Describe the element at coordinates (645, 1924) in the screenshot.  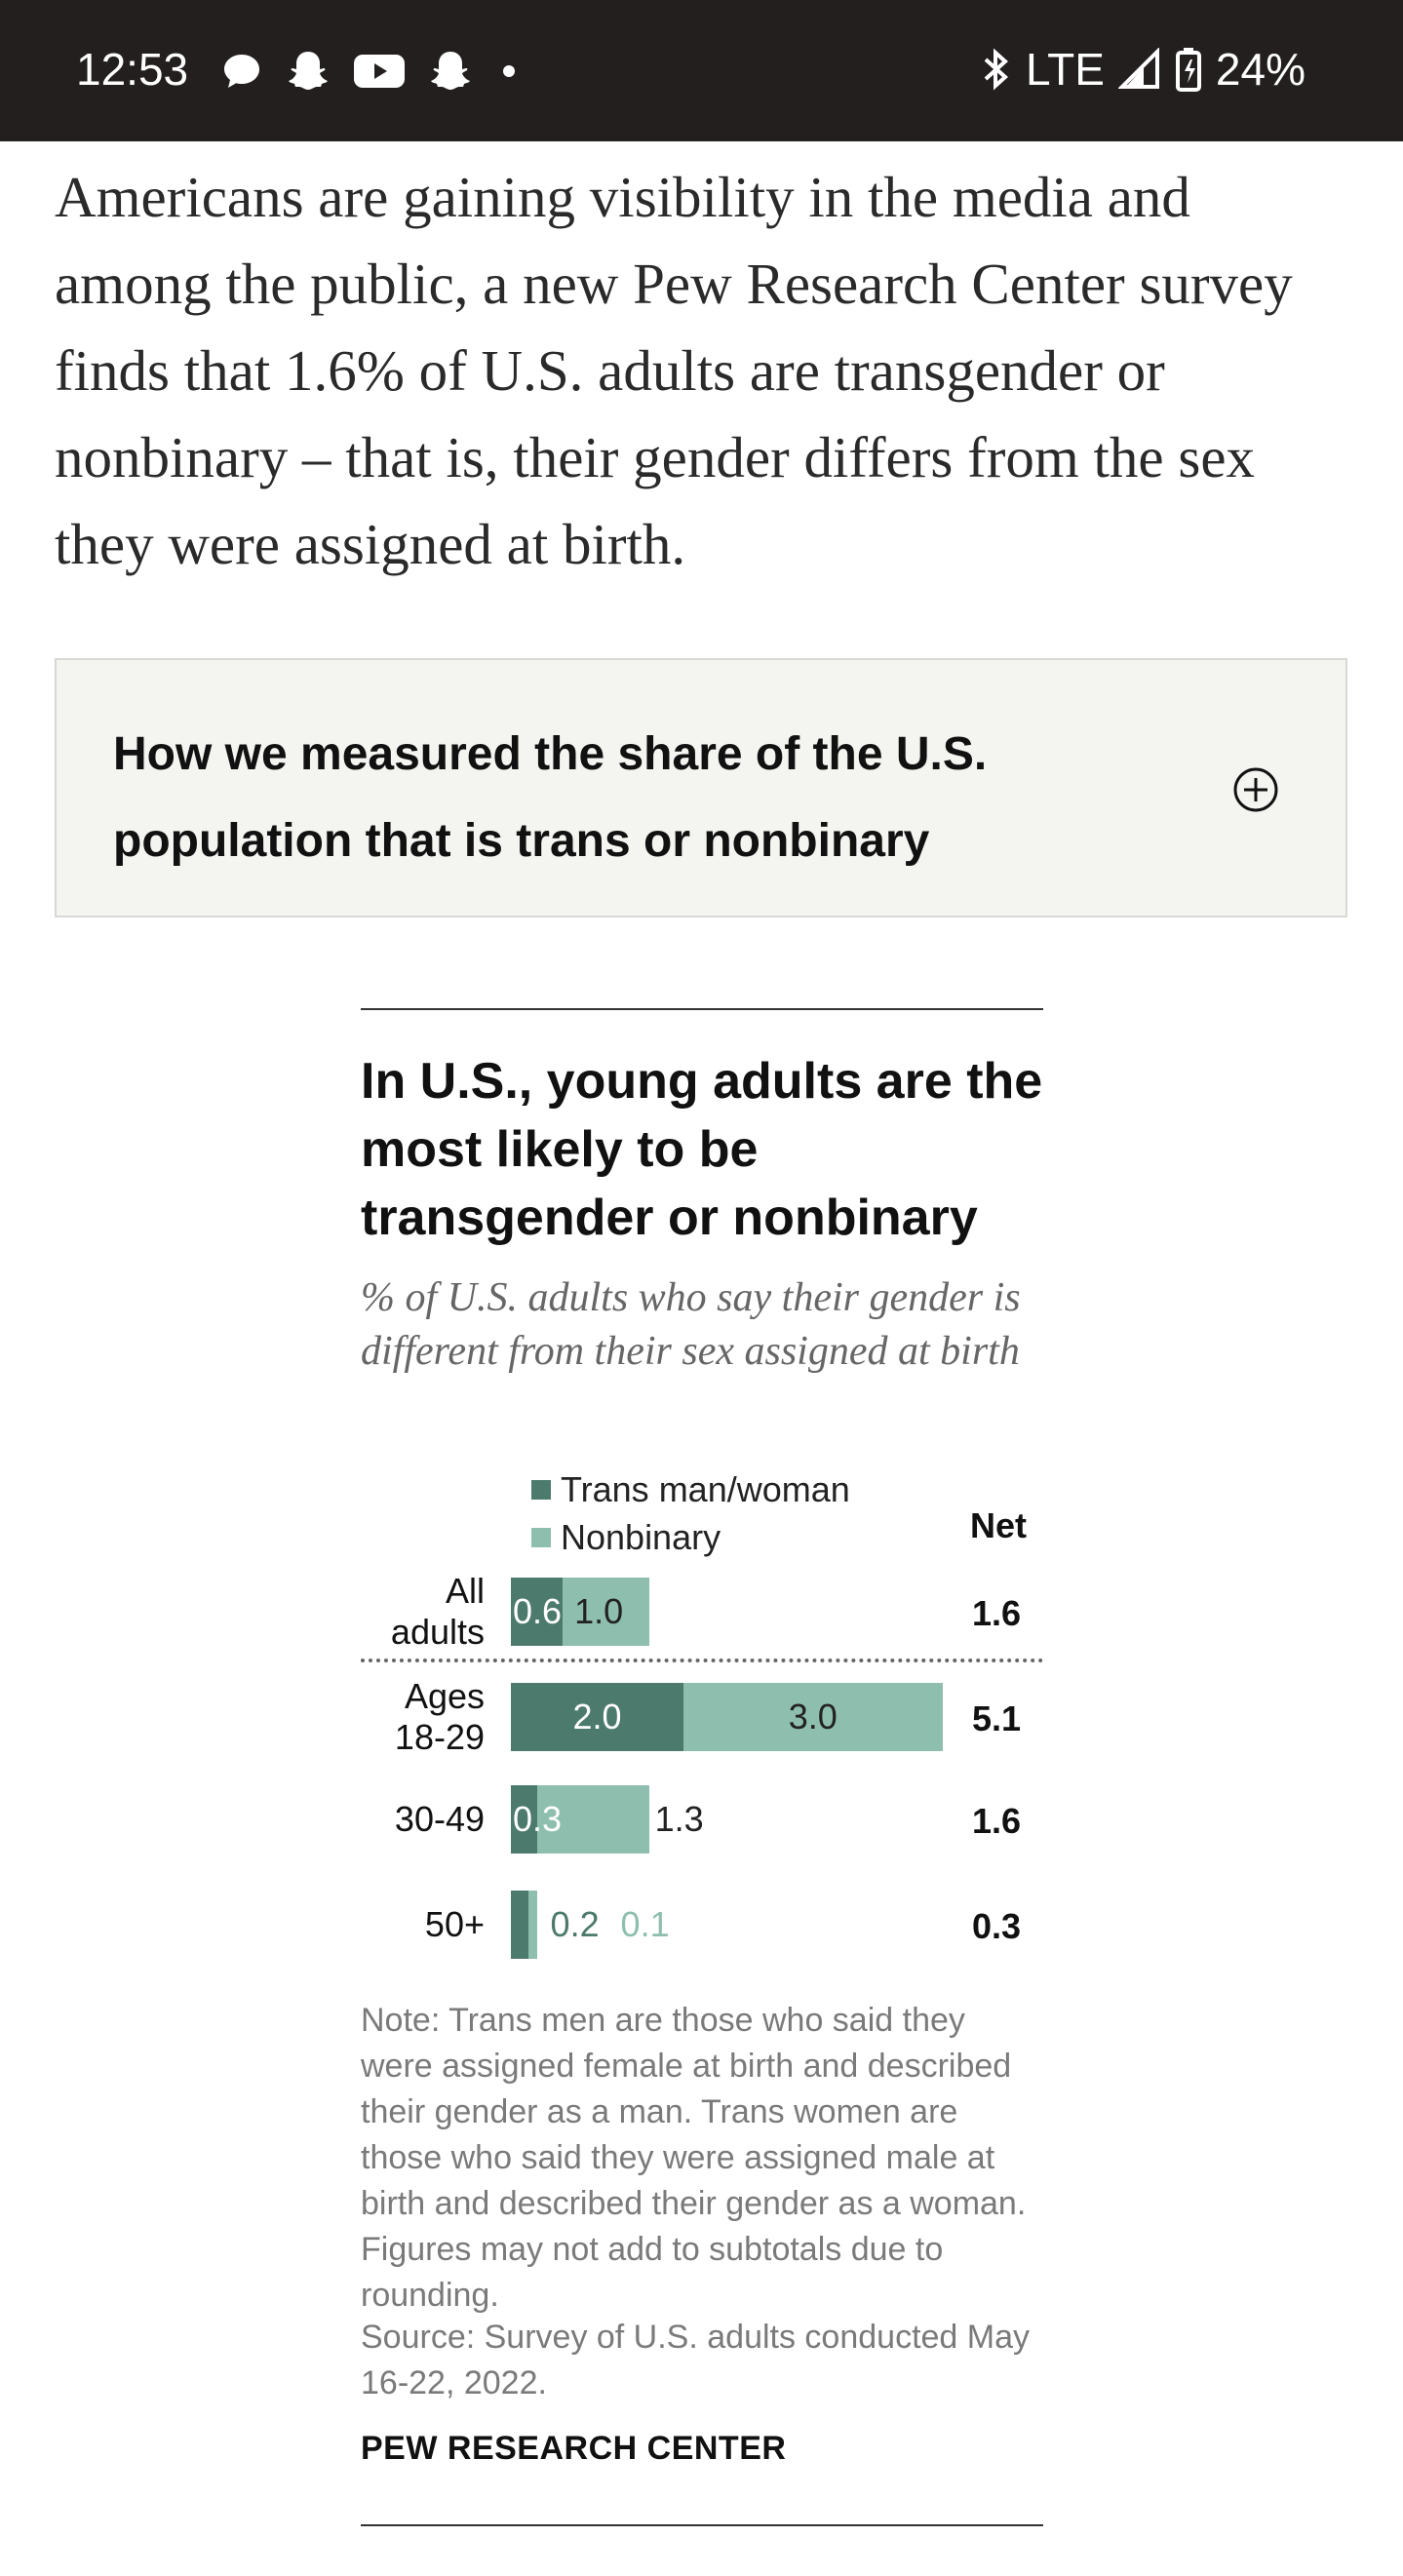
I see `data-label-nonbinary: 0.1` at that location.